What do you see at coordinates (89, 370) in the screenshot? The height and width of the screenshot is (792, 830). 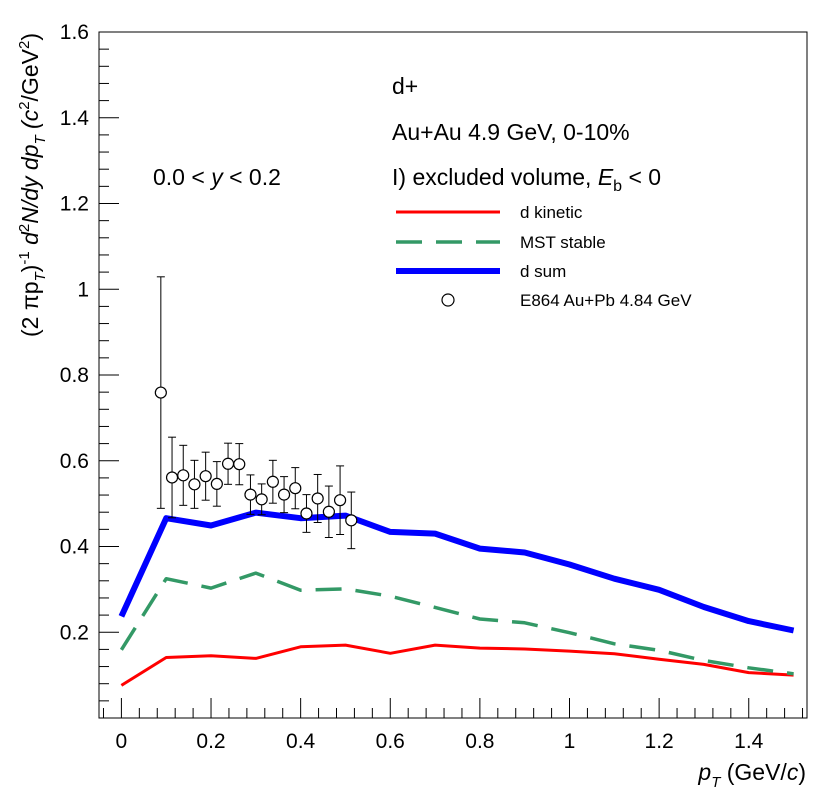 I see `y-axis: 0.2 0.4 0.6 0.8 1 1.2 1.4 1.6` at bounding box center [89, 370].